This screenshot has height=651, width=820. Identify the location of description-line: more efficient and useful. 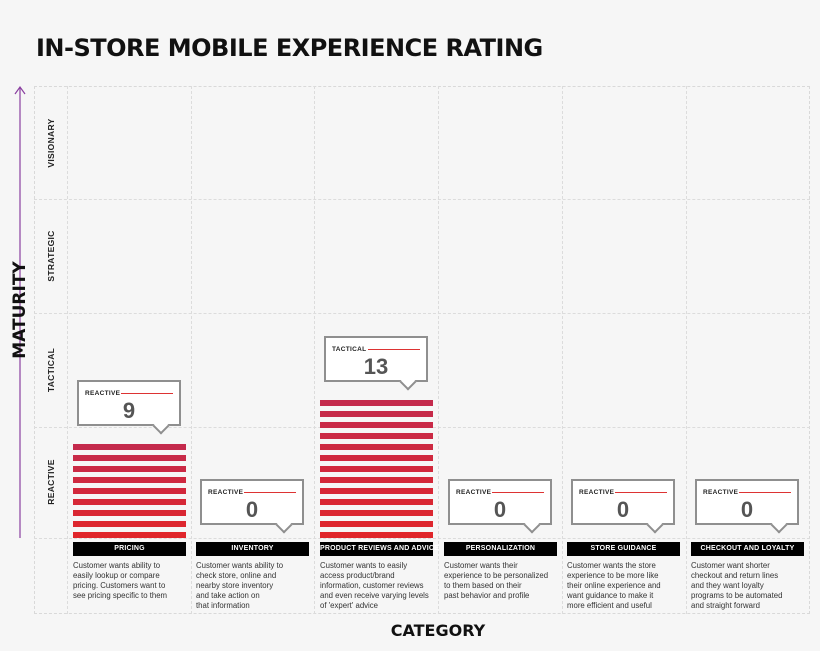
(609, 605).